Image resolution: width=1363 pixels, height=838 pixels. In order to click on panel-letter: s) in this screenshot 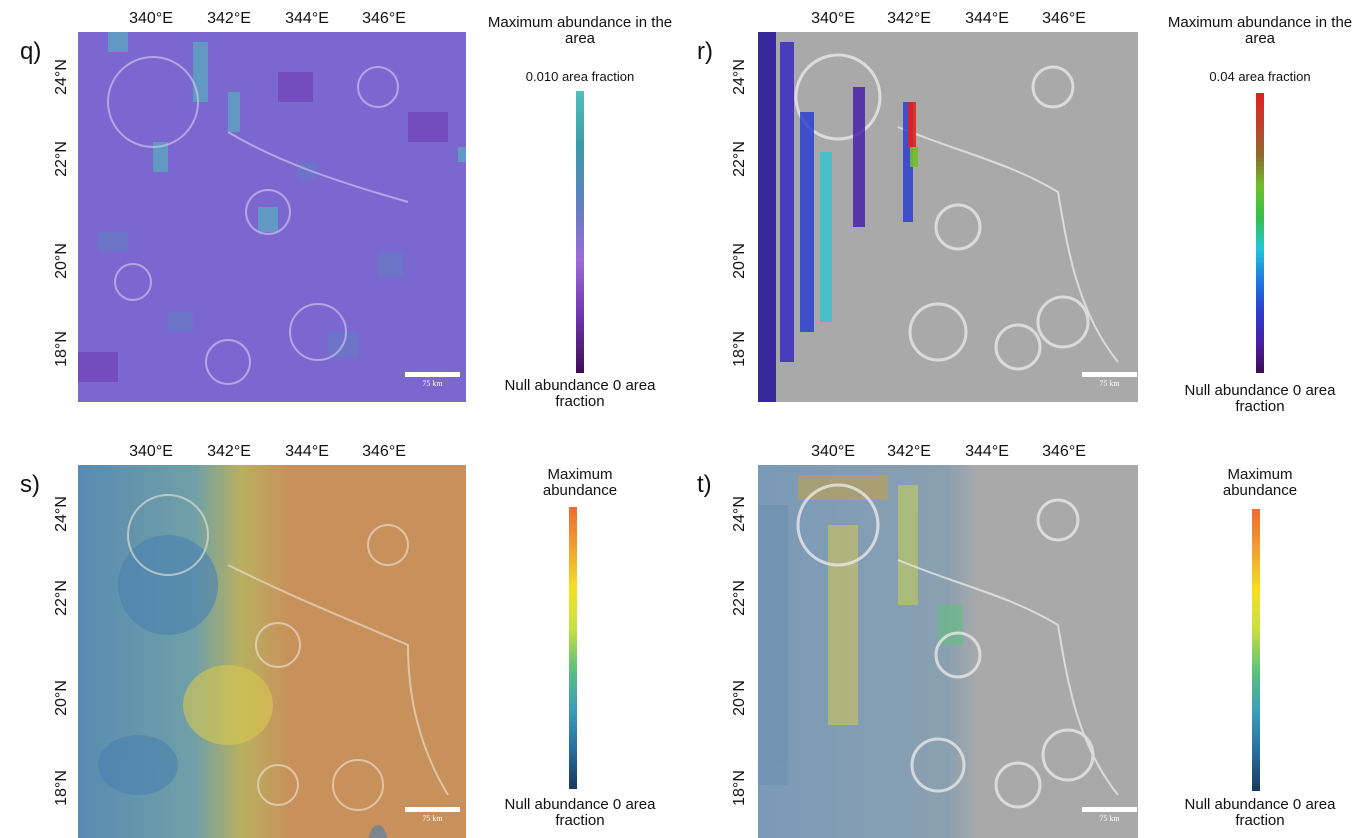, I will do `click(30, 484)`.